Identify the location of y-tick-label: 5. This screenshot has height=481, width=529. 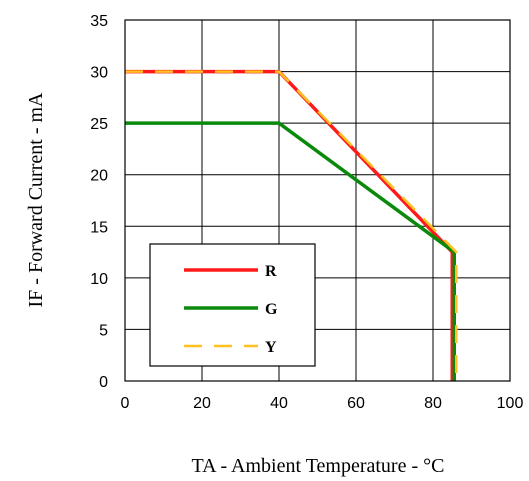
(103, 330).